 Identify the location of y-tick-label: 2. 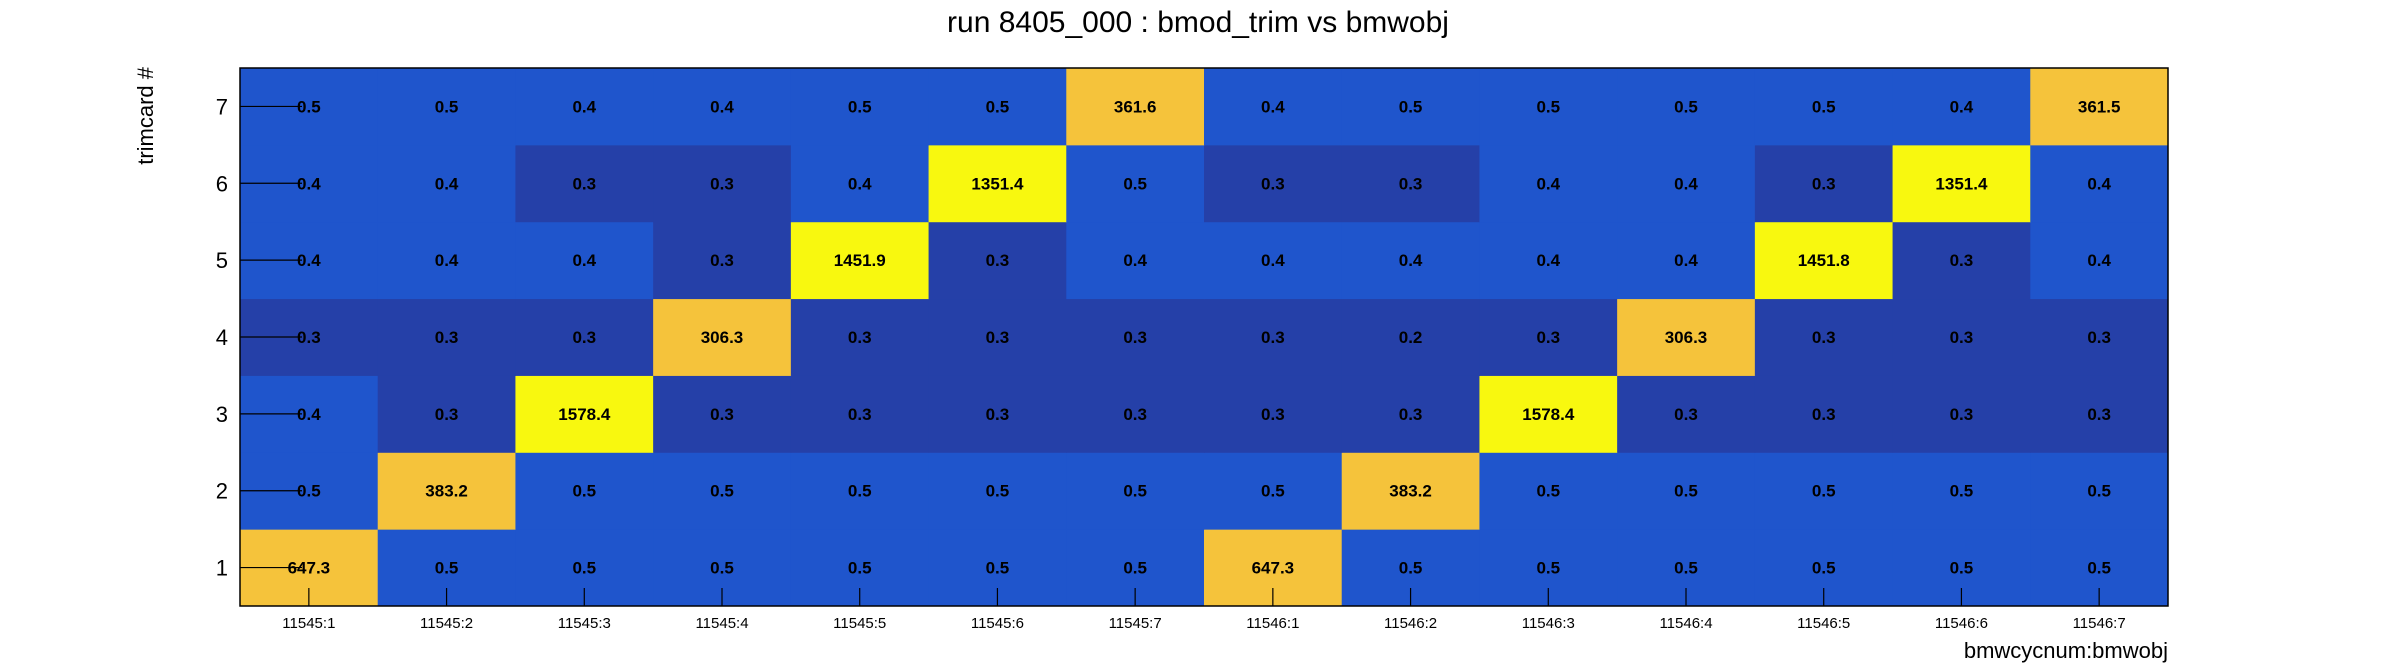
(222, 491).